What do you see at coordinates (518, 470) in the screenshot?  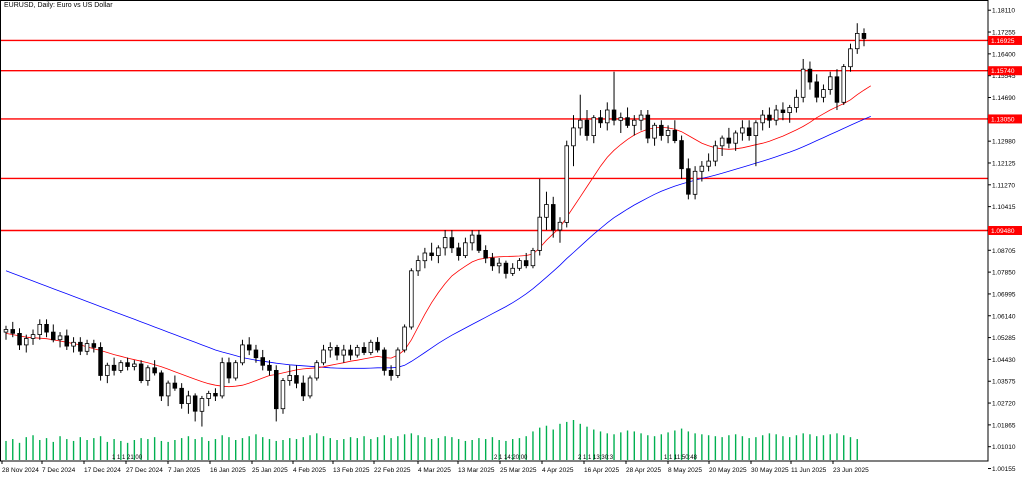 I see `time-tick-label-12: 25 Mar 2025` at bounding box center [518, 470].